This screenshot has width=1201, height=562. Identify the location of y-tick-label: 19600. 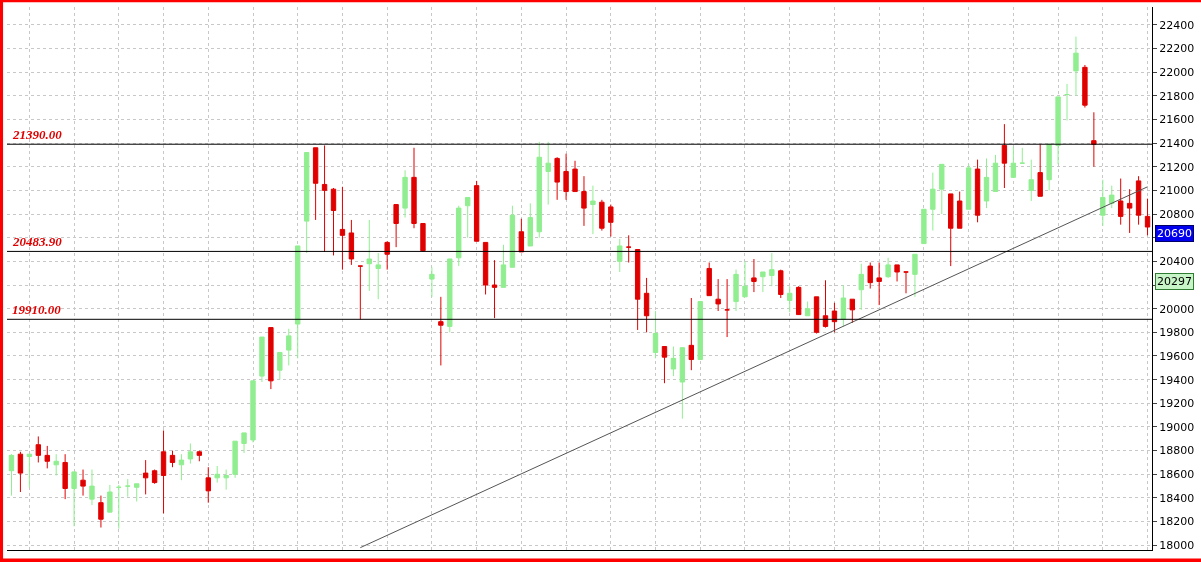
(1177, 356).